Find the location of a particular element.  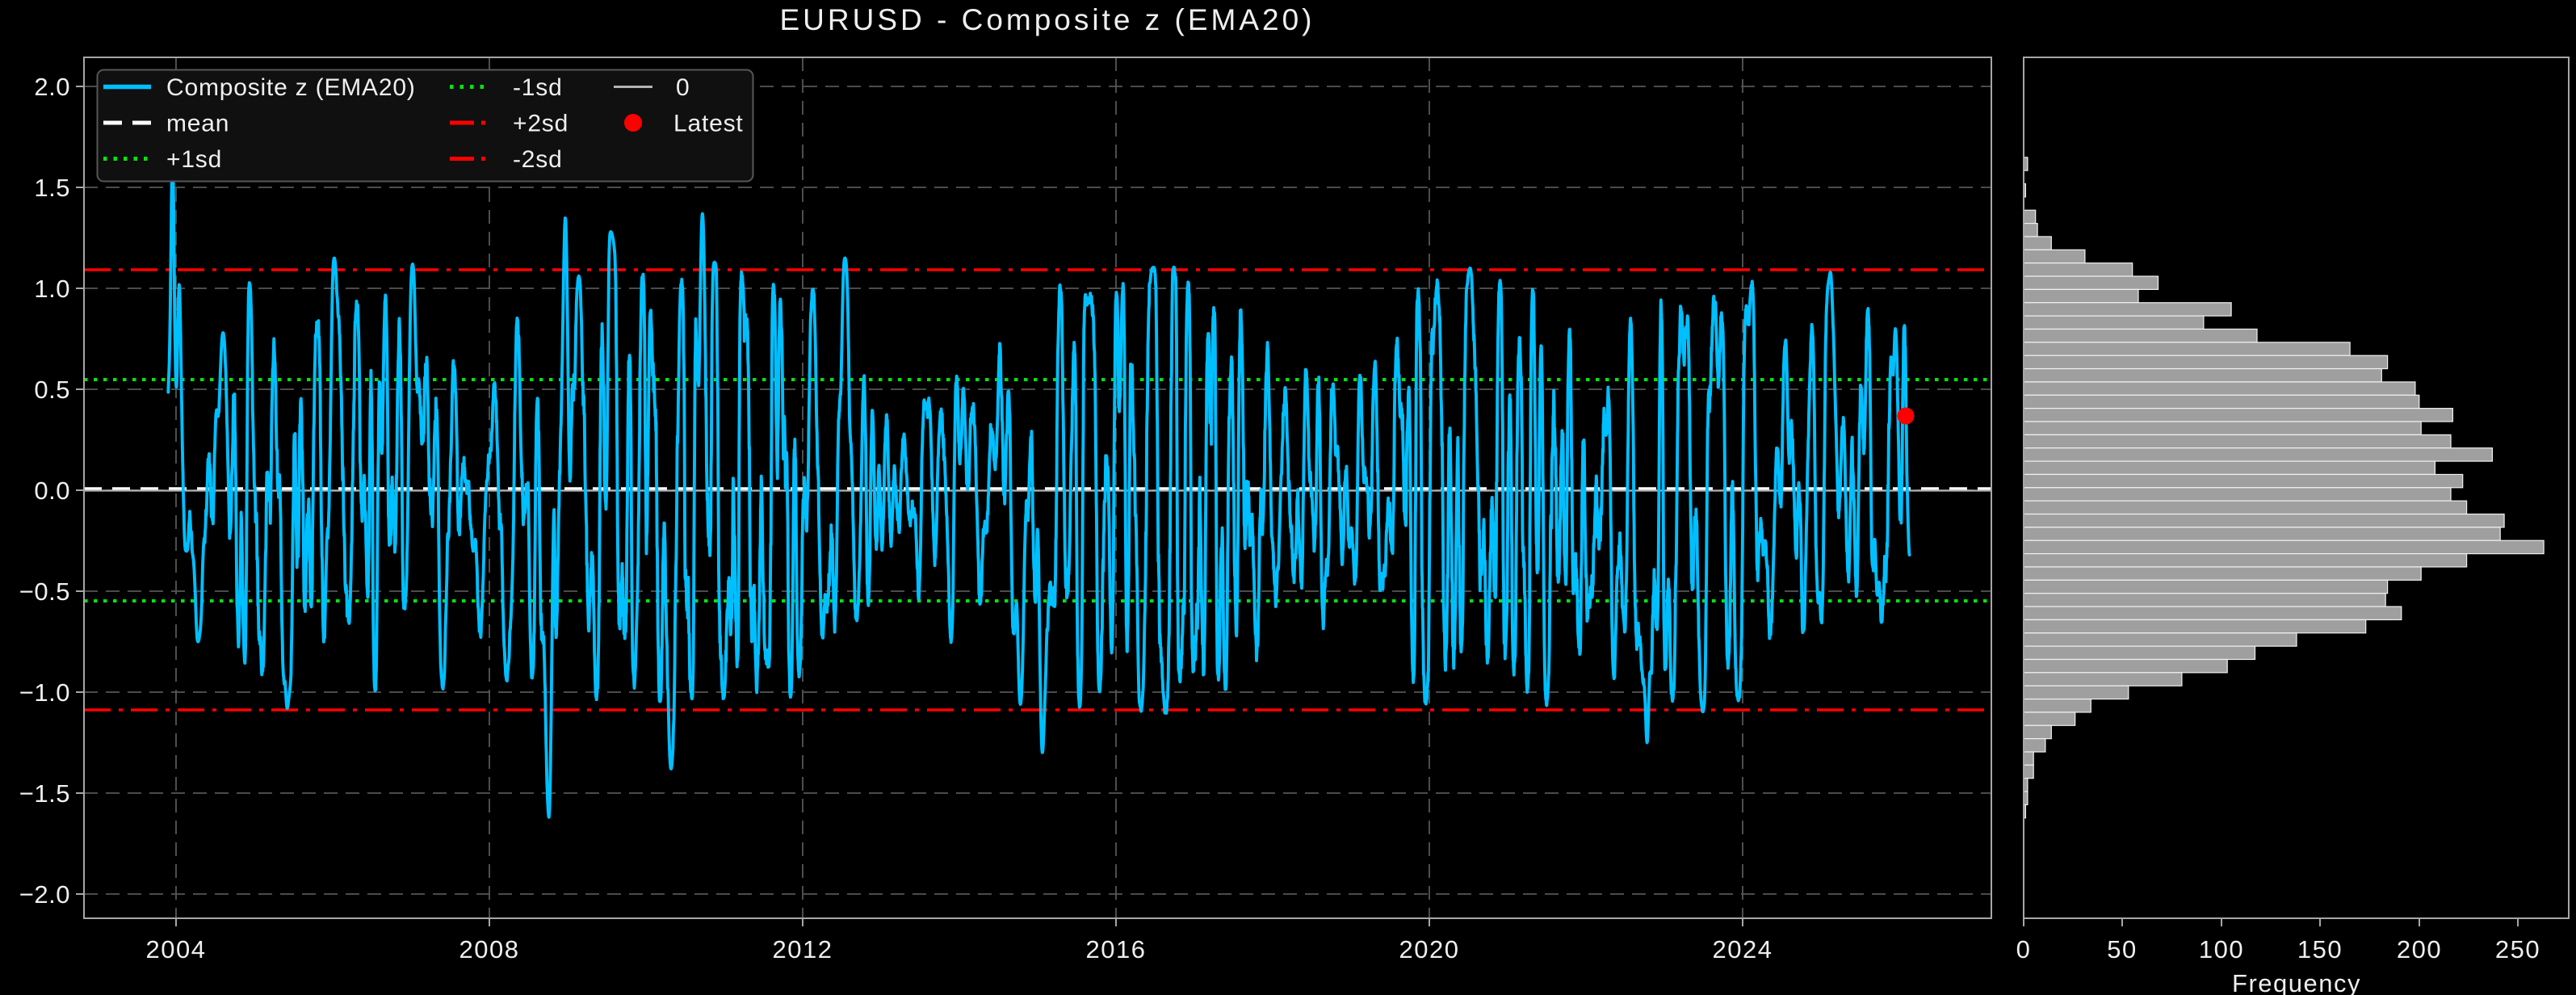

svg-text: mean is located at coordinates (197, 124).